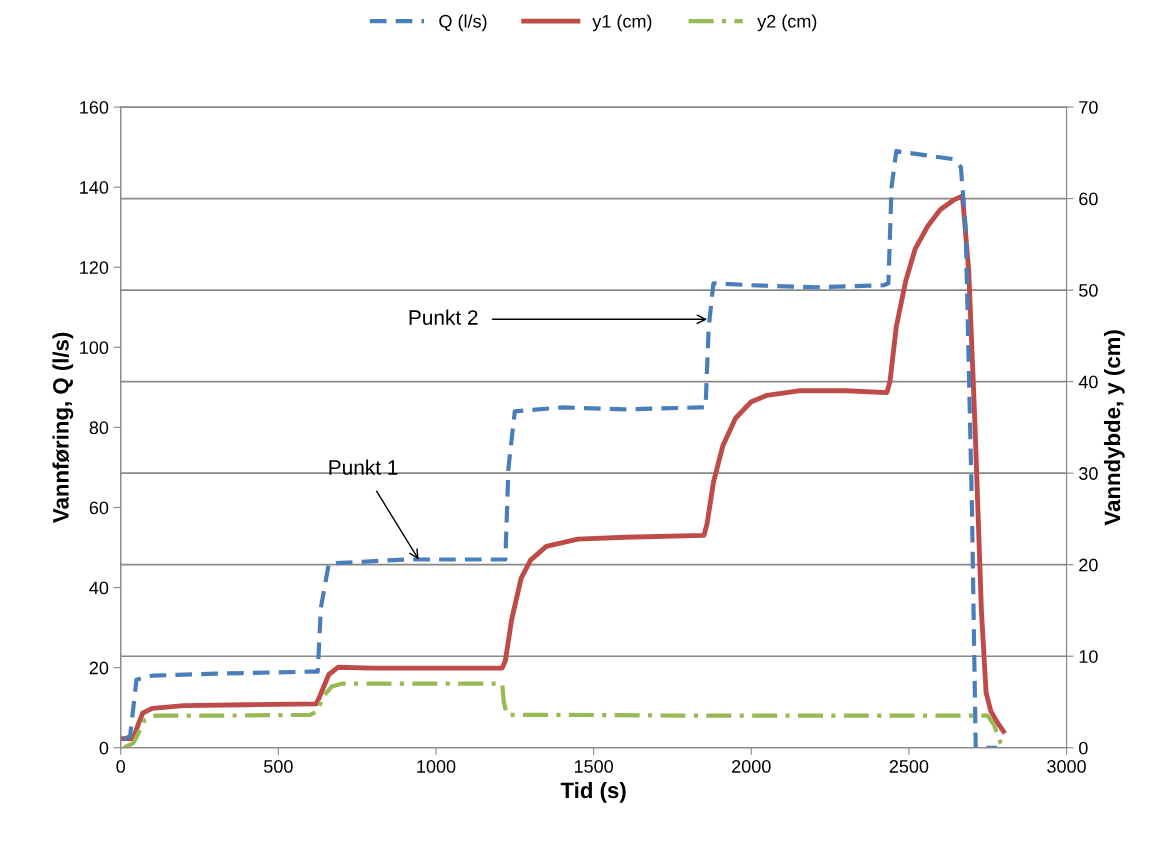  What do you see at coordinates (99, 508) in the screenshot?
I see `y-tick-label: 60` at bounding box center [99, 508].